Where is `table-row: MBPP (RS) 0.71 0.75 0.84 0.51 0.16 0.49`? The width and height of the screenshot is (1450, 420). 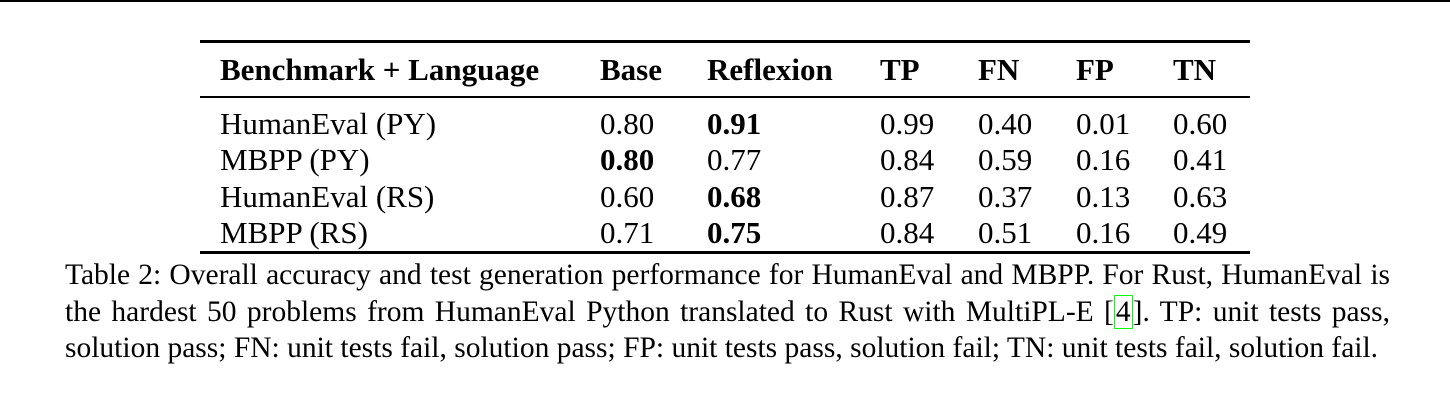
table-row: MBPP (RS) 0.71 0.75 0.84 0.51 0.16 0.49 is located at coordinates (725, 234).